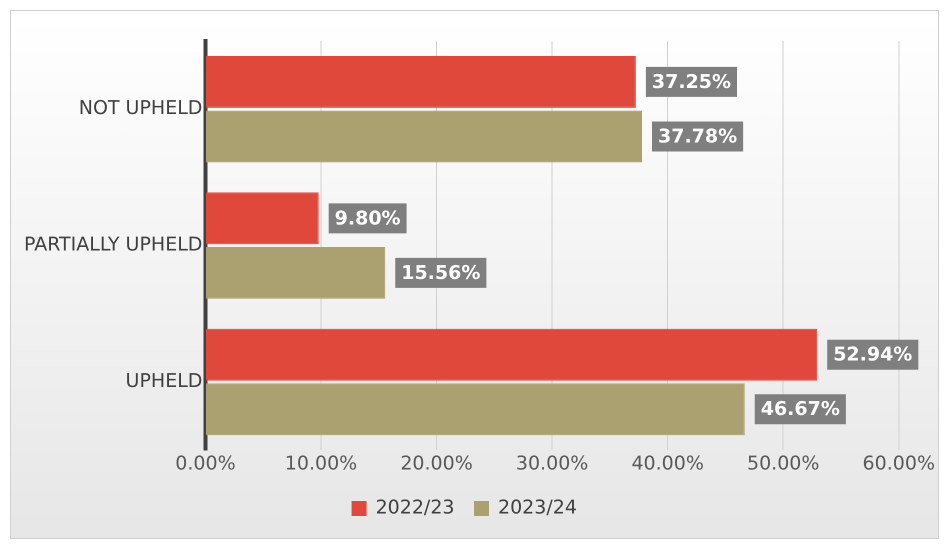 The image size is (947, 545). What do you see at coordinates (205, 463) in the screenshot?
I see `x-tick-label: 0.00%` at bounding box center [205, 463].